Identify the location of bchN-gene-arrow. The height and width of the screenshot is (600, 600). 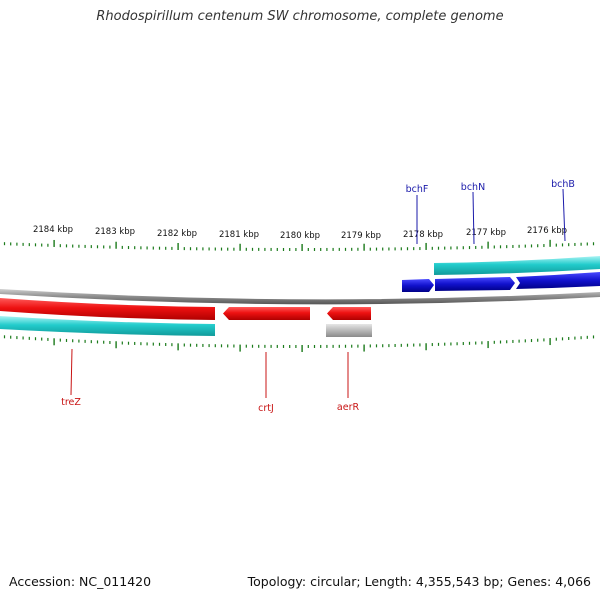
(475, 284).